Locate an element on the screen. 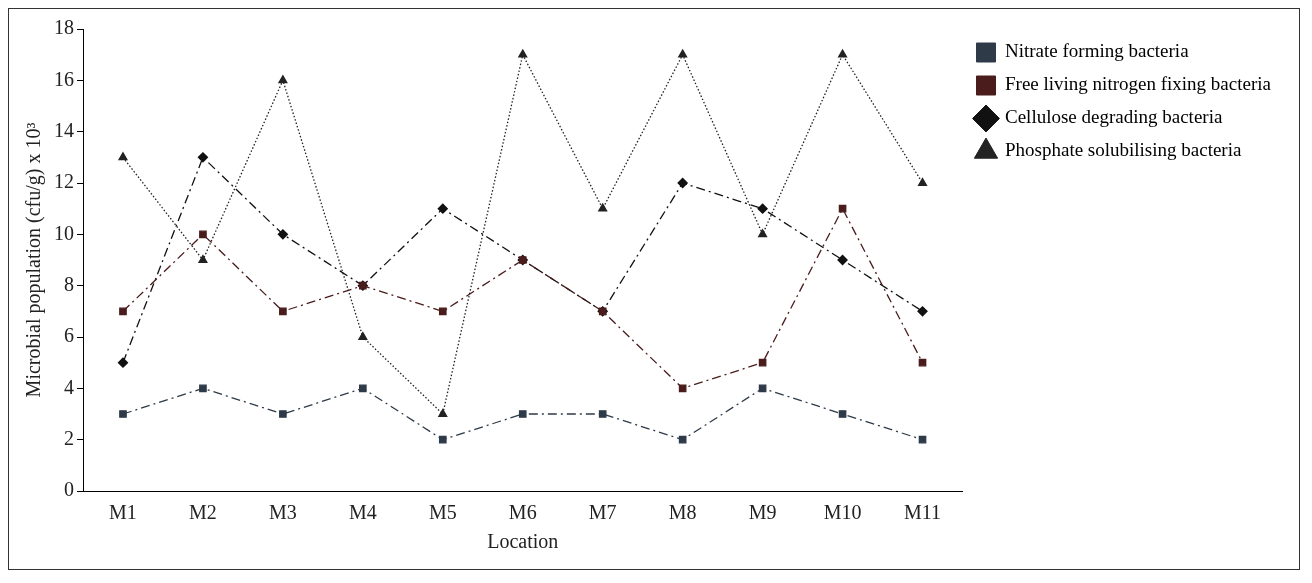 The width and height of the screenshot is (1312, 583). y-tick-label: 10 is located at coordinates (64, 232).